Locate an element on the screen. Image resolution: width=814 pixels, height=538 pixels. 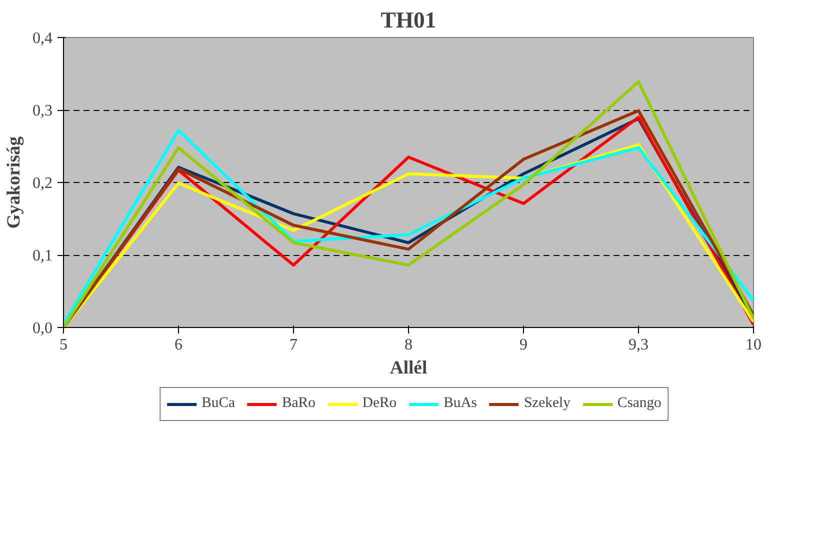
y-tick-label: 0,1 is located at coordinates (42, 256).